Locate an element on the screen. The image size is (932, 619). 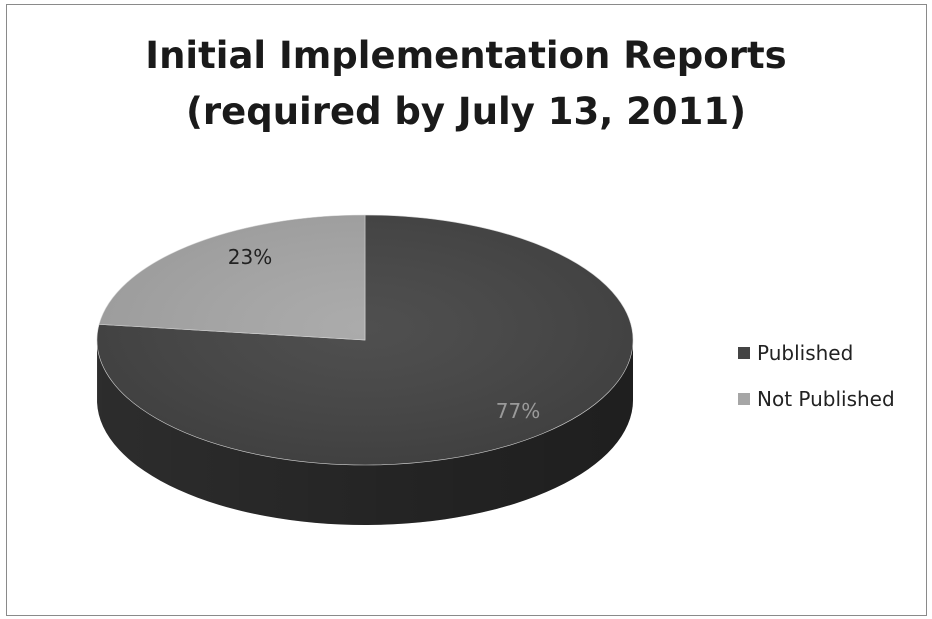
chart-legend: Published Not Published is located at coordinates (830, 386).